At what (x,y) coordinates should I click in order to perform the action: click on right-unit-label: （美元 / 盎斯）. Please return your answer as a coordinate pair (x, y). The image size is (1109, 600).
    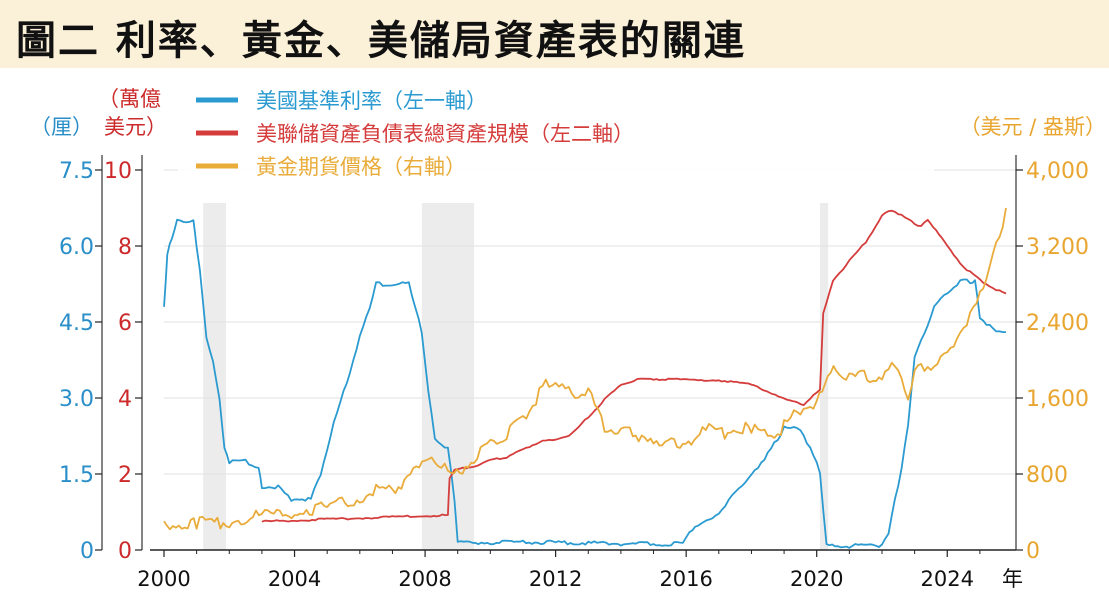
    Looking at the image, I should click on (1033, 127).